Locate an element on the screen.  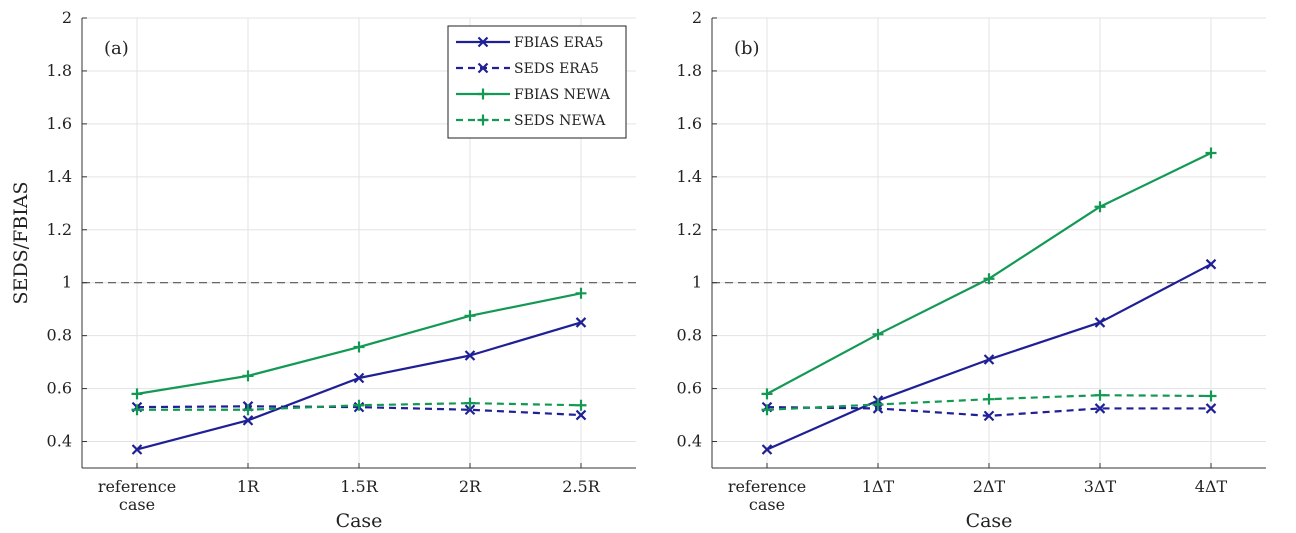
legend-item: FBIAS NEWA is located at coordinates (533, 95).